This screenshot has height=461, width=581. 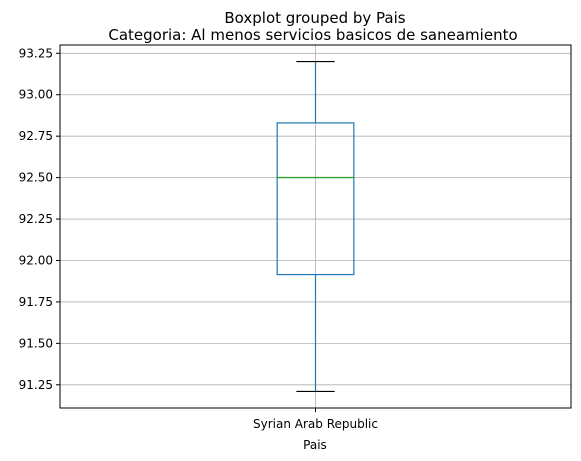 What do you see at coordinates (315, 424) in the screenshot?
I see `x-tick-label: Syrian Arab Republic` at bounding box center [315, 424].